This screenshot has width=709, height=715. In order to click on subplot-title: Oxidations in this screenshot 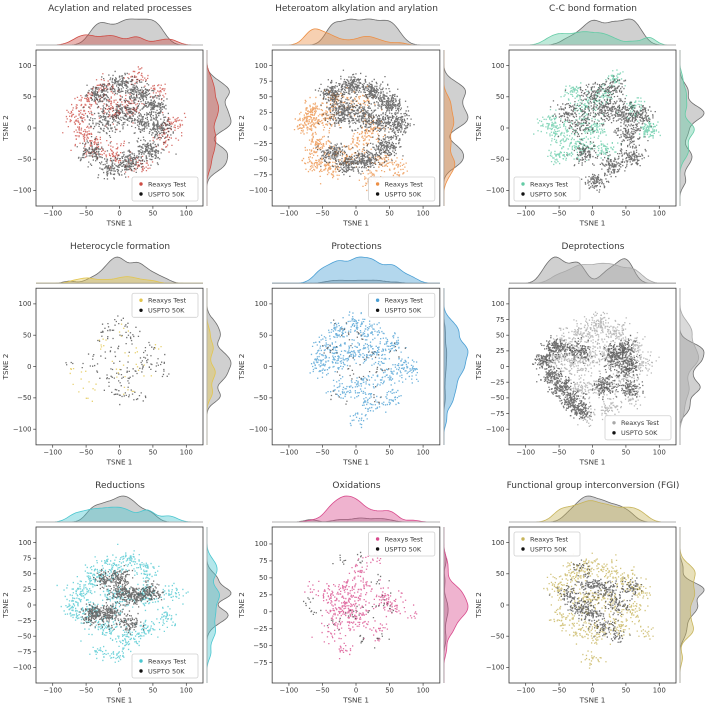, I will do `click(356, 486)`.